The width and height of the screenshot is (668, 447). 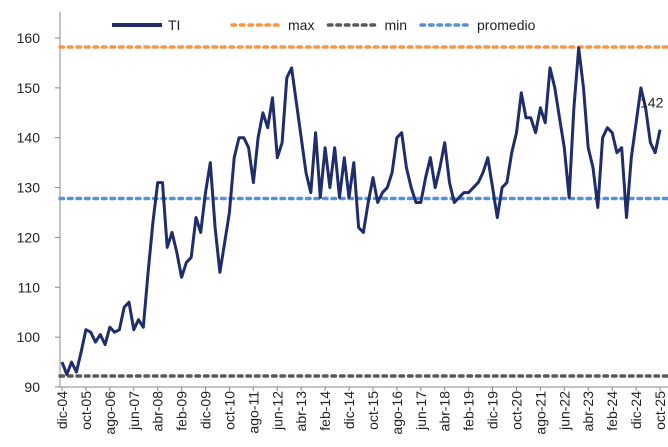 I want to click on x-tick-label: oct-25, so click(x=660, y=410).